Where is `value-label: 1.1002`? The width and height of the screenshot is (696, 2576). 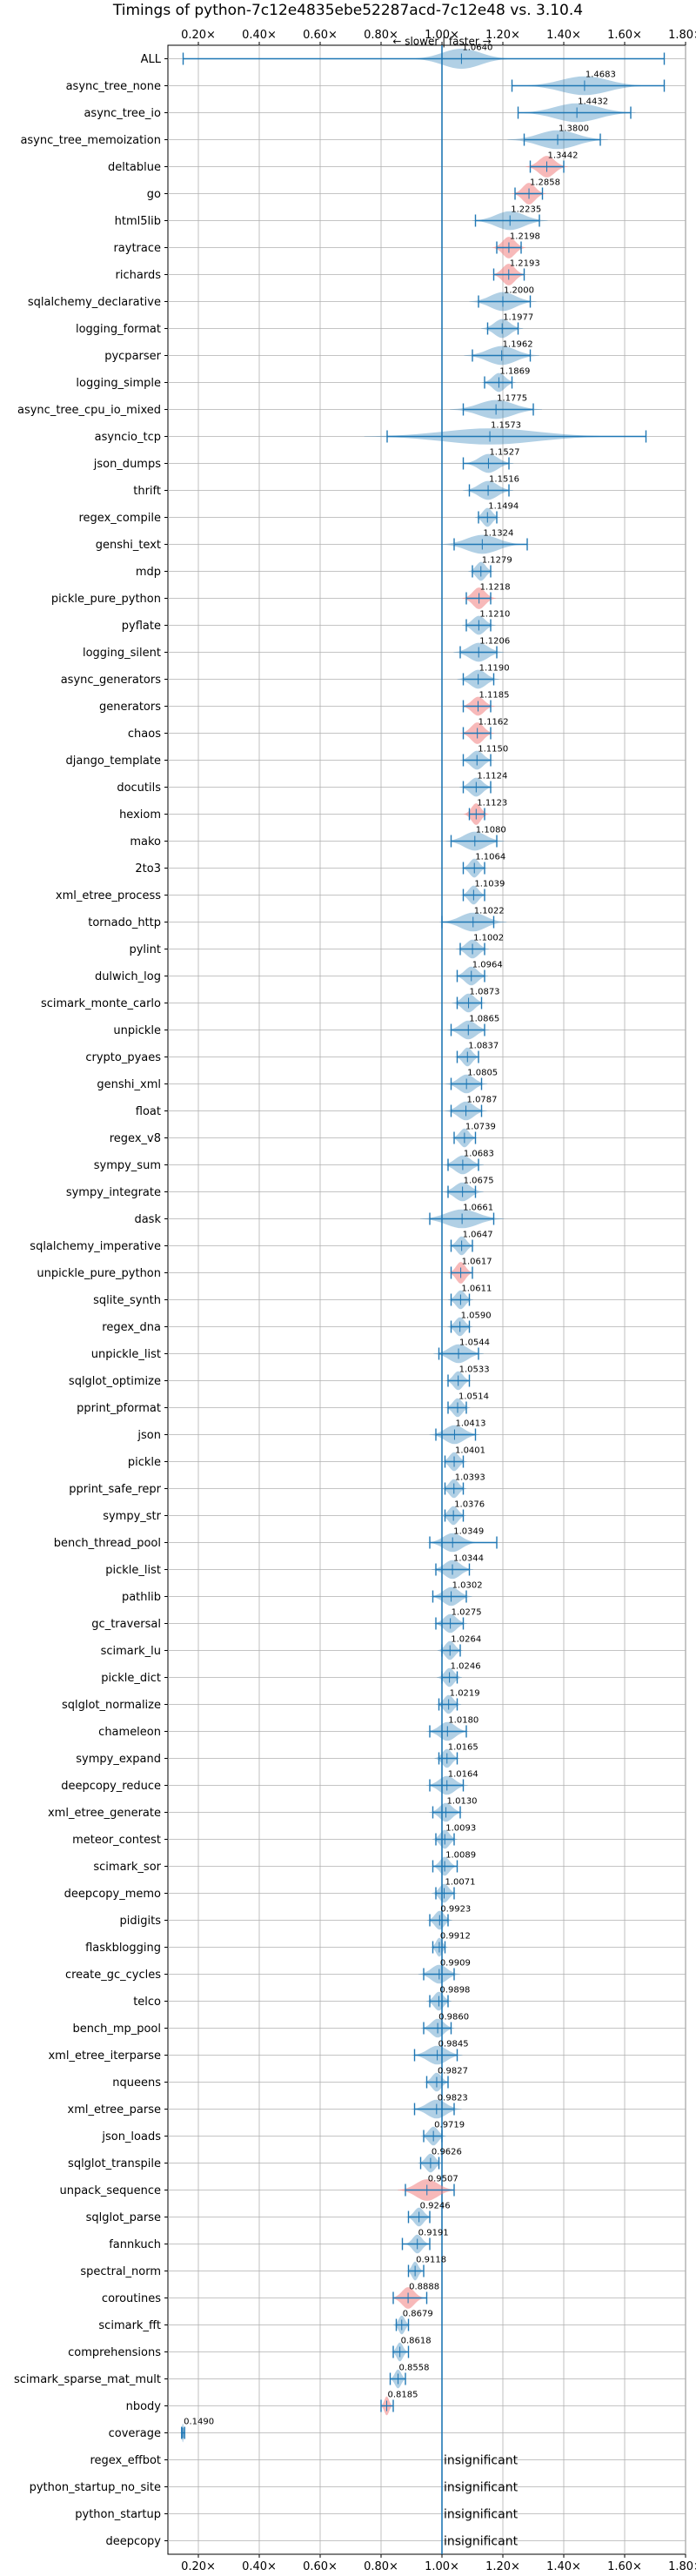
value-label: 1.1002 is located at coordinates (488, 938).